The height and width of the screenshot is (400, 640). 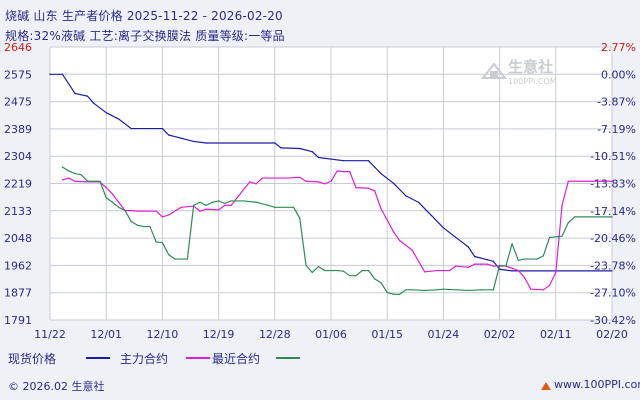 I want to click on y-left-tick-label: 2475, so click(x=18, y=102).